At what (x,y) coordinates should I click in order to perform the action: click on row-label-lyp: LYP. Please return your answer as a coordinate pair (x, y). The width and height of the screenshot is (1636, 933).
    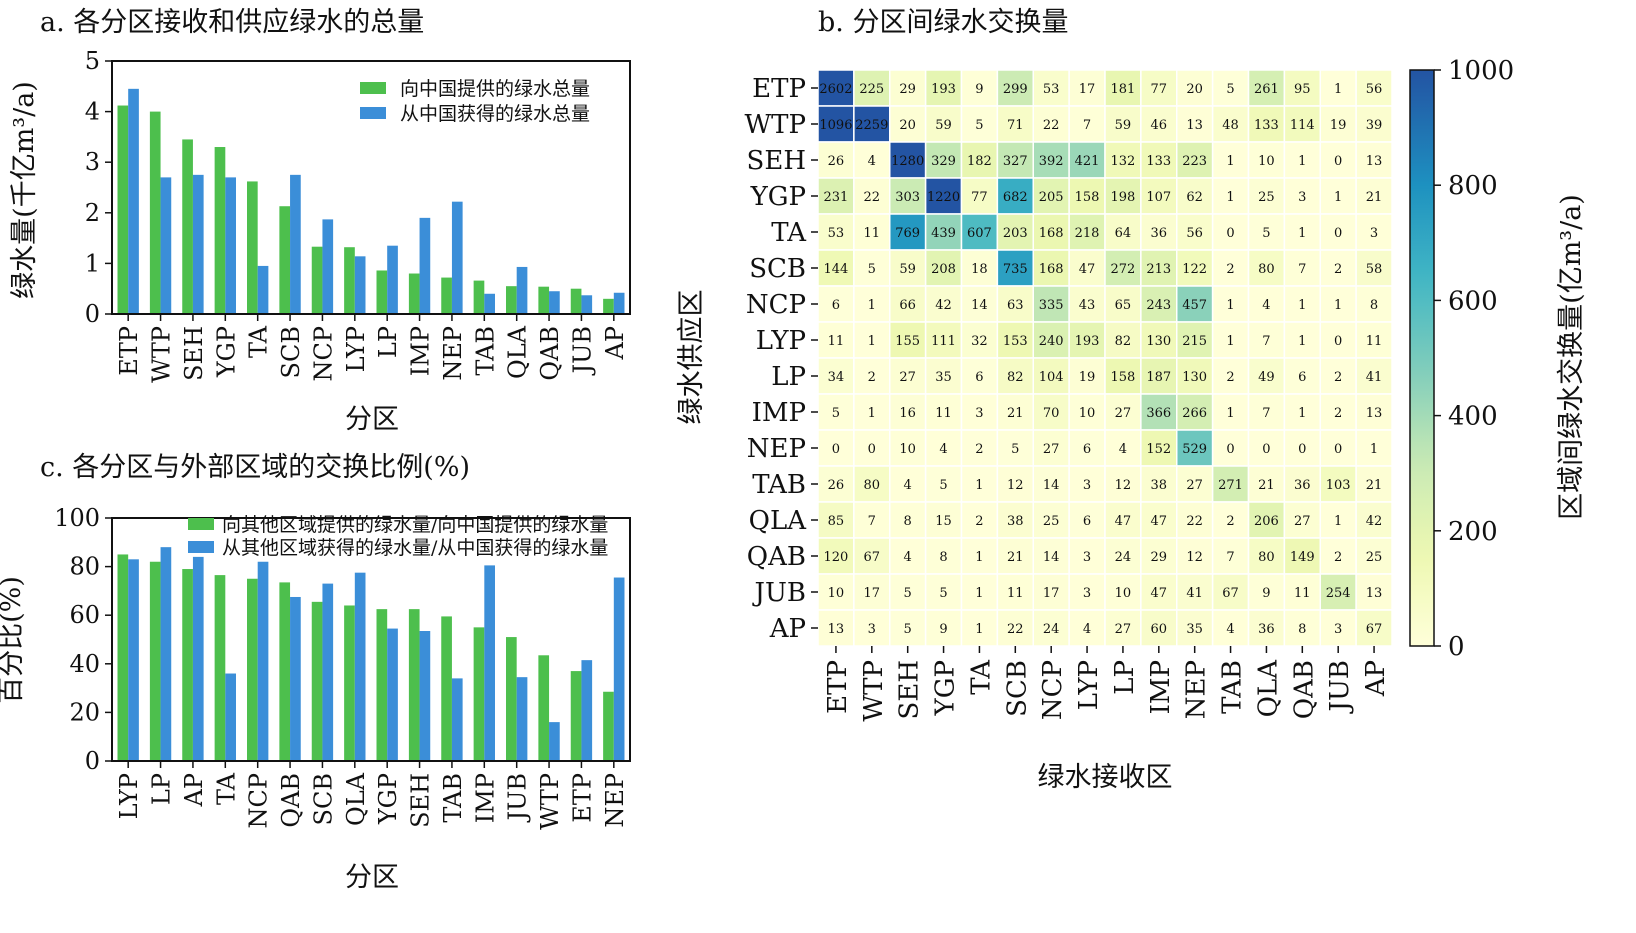
    Looking at the image, I should click on (781, 341).